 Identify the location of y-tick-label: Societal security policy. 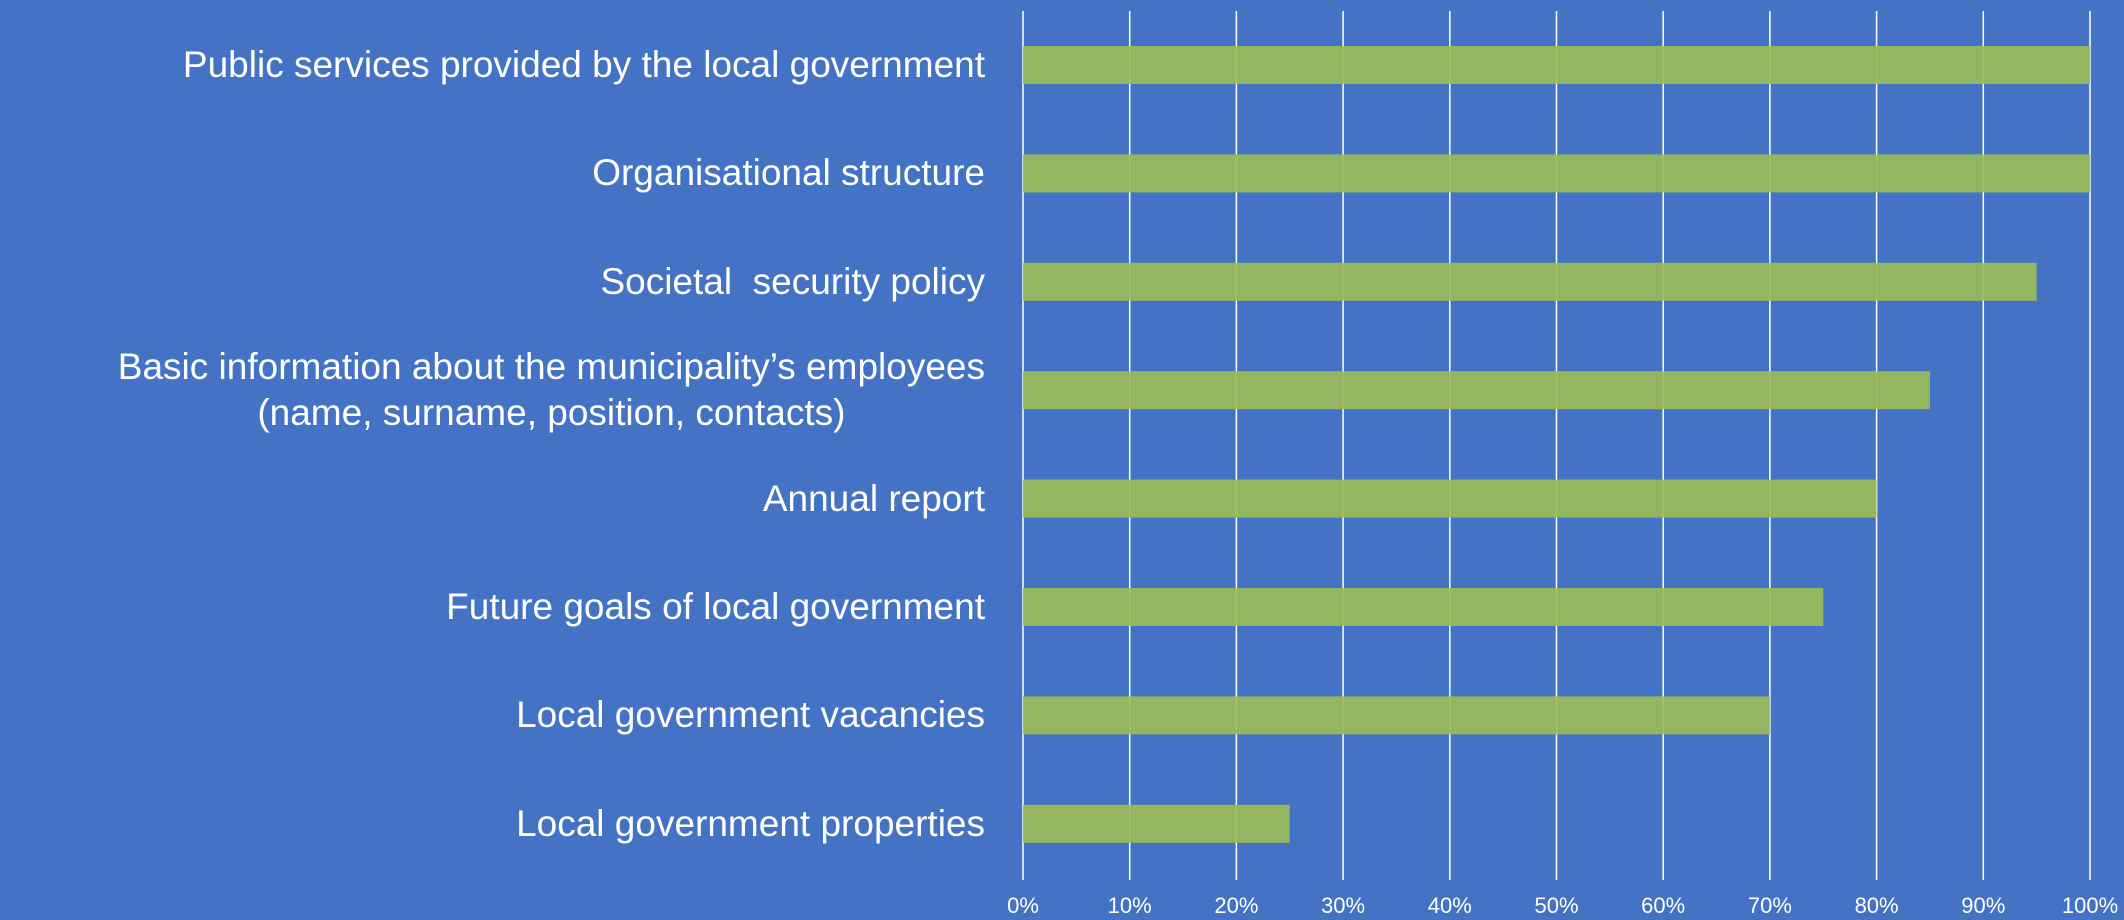
(792, 281).